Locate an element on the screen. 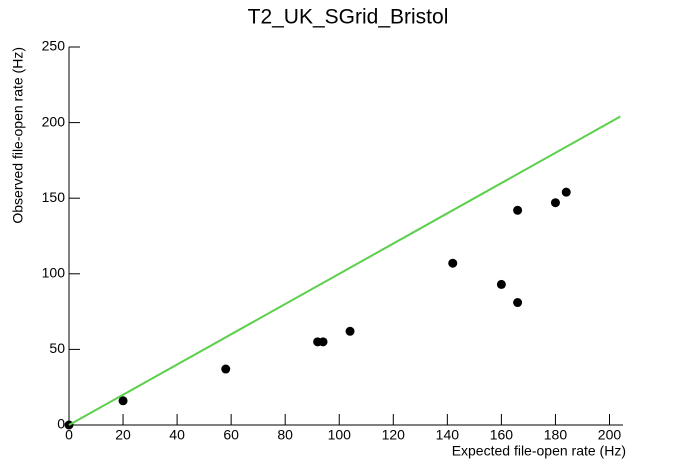  x-tick-label: 140 is located at coordinates (448, 435).